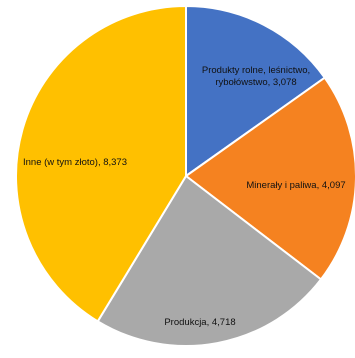  What do you see at coordinates (255, 82) in the screenshot?
I see `slice-label-line: rybołówstwo, 3,078` at bounding box center [255, 82].